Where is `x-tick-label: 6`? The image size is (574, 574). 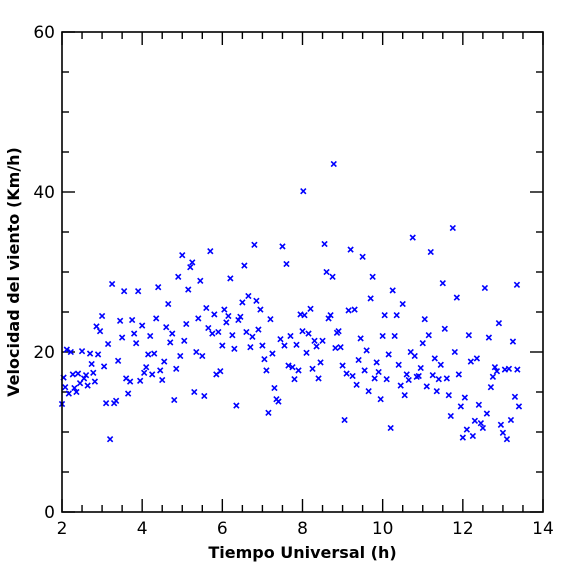
x-tick-label: 6 is located at coordinates (222, 529).